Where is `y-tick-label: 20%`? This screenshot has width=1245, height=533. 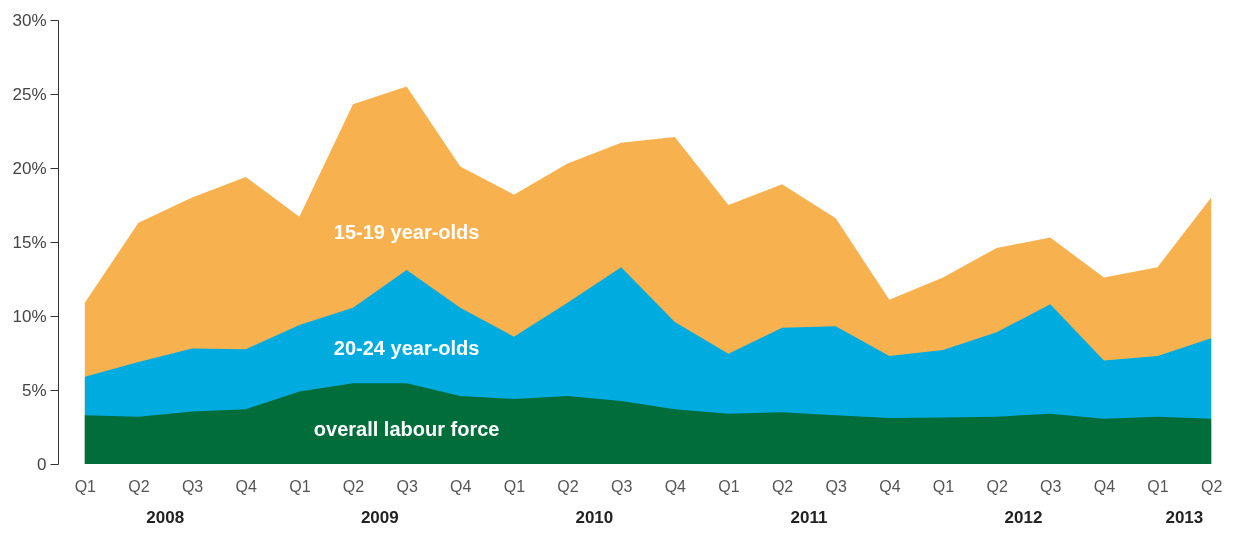 y-tick-label: 20% is located at coordinates (29, 168).